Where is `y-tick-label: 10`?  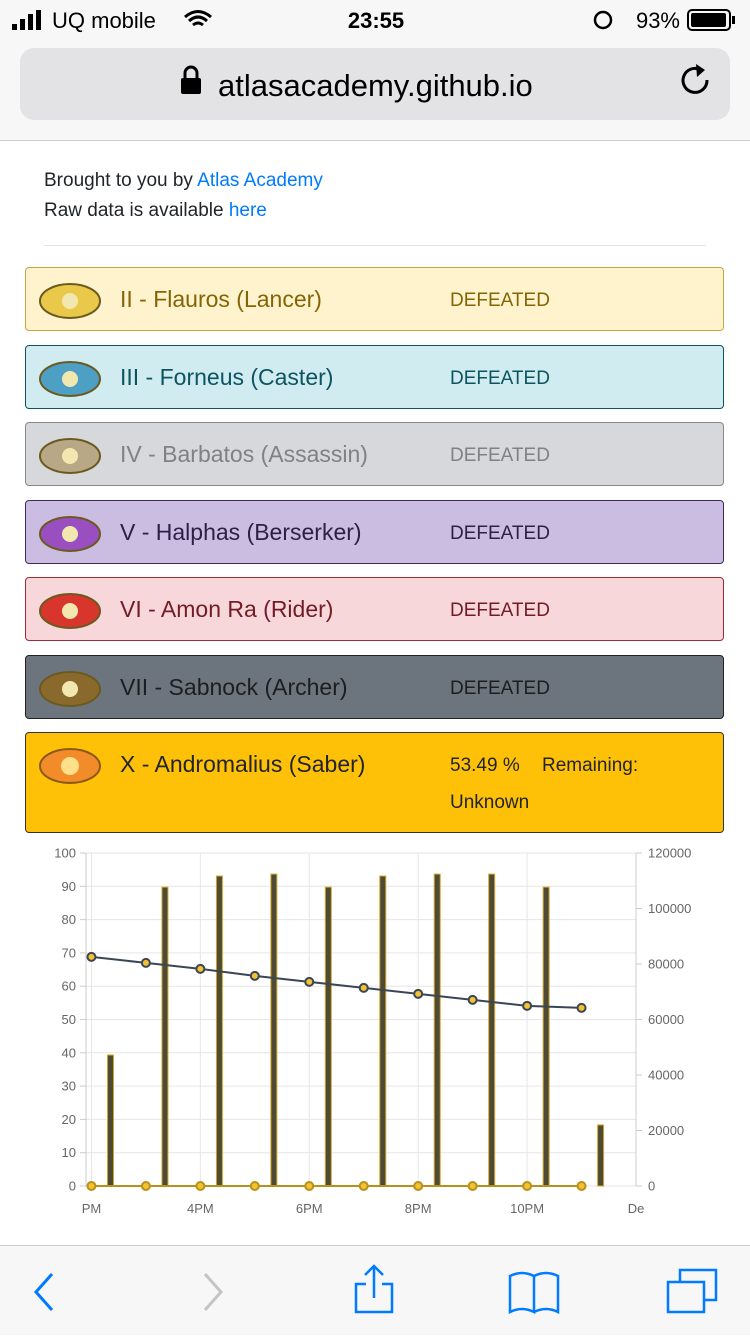
y-tick-label: 10 is located at coordinates (69, 1152).